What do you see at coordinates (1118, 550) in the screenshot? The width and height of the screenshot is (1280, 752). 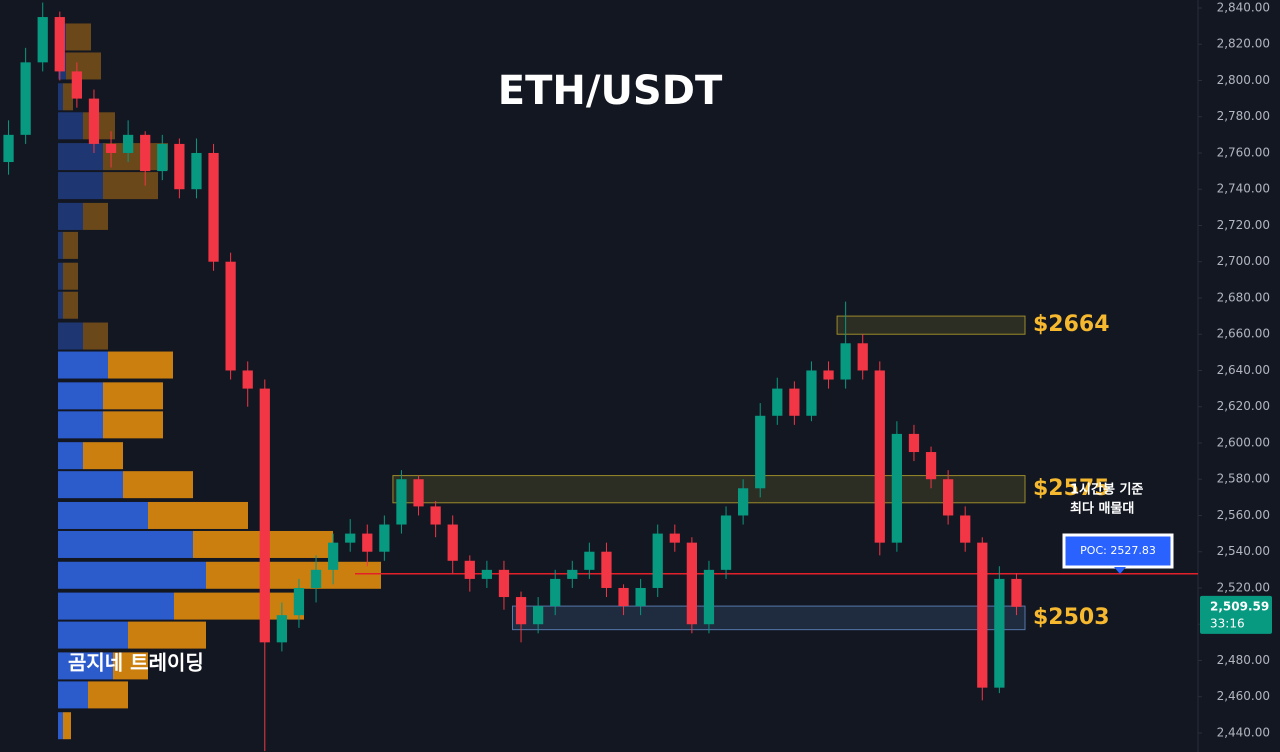 I see `poc-label: POC: 2527.83` at bounding box center [1118, 550].